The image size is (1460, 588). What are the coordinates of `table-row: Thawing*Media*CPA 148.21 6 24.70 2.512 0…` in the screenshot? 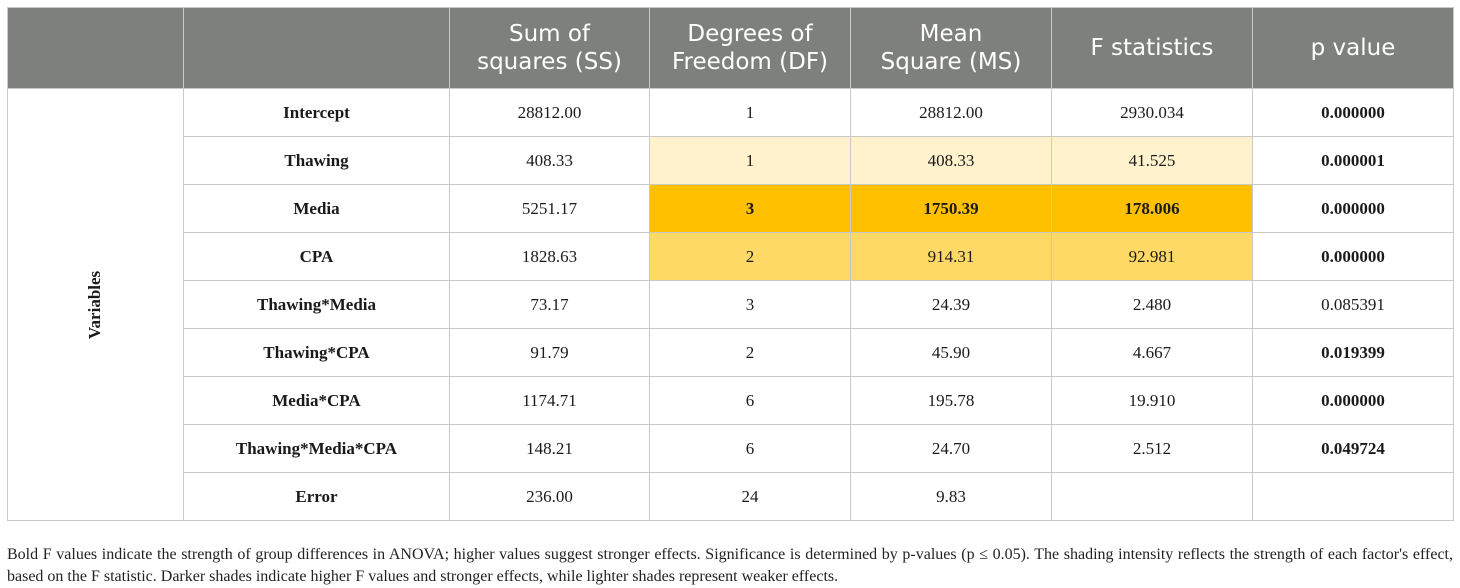 It's located at (731, 448).